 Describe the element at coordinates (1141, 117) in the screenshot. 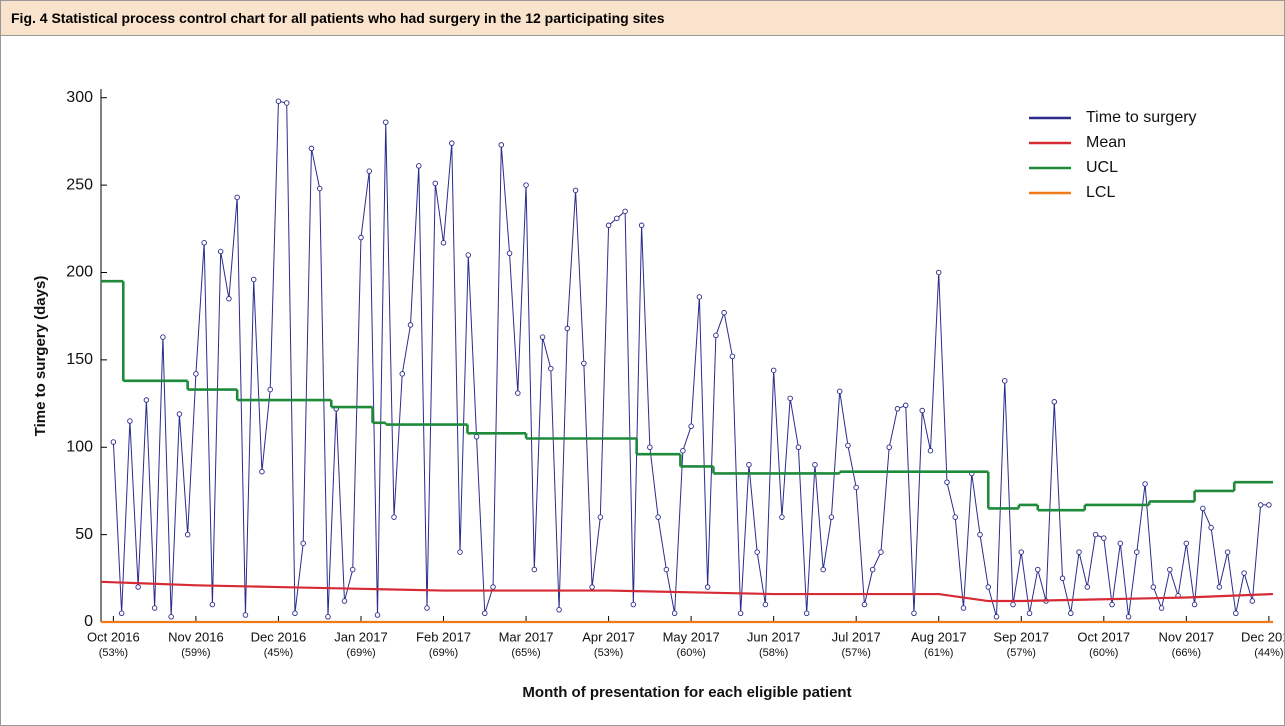

I see `legend-label: Time to surgery` at that location.